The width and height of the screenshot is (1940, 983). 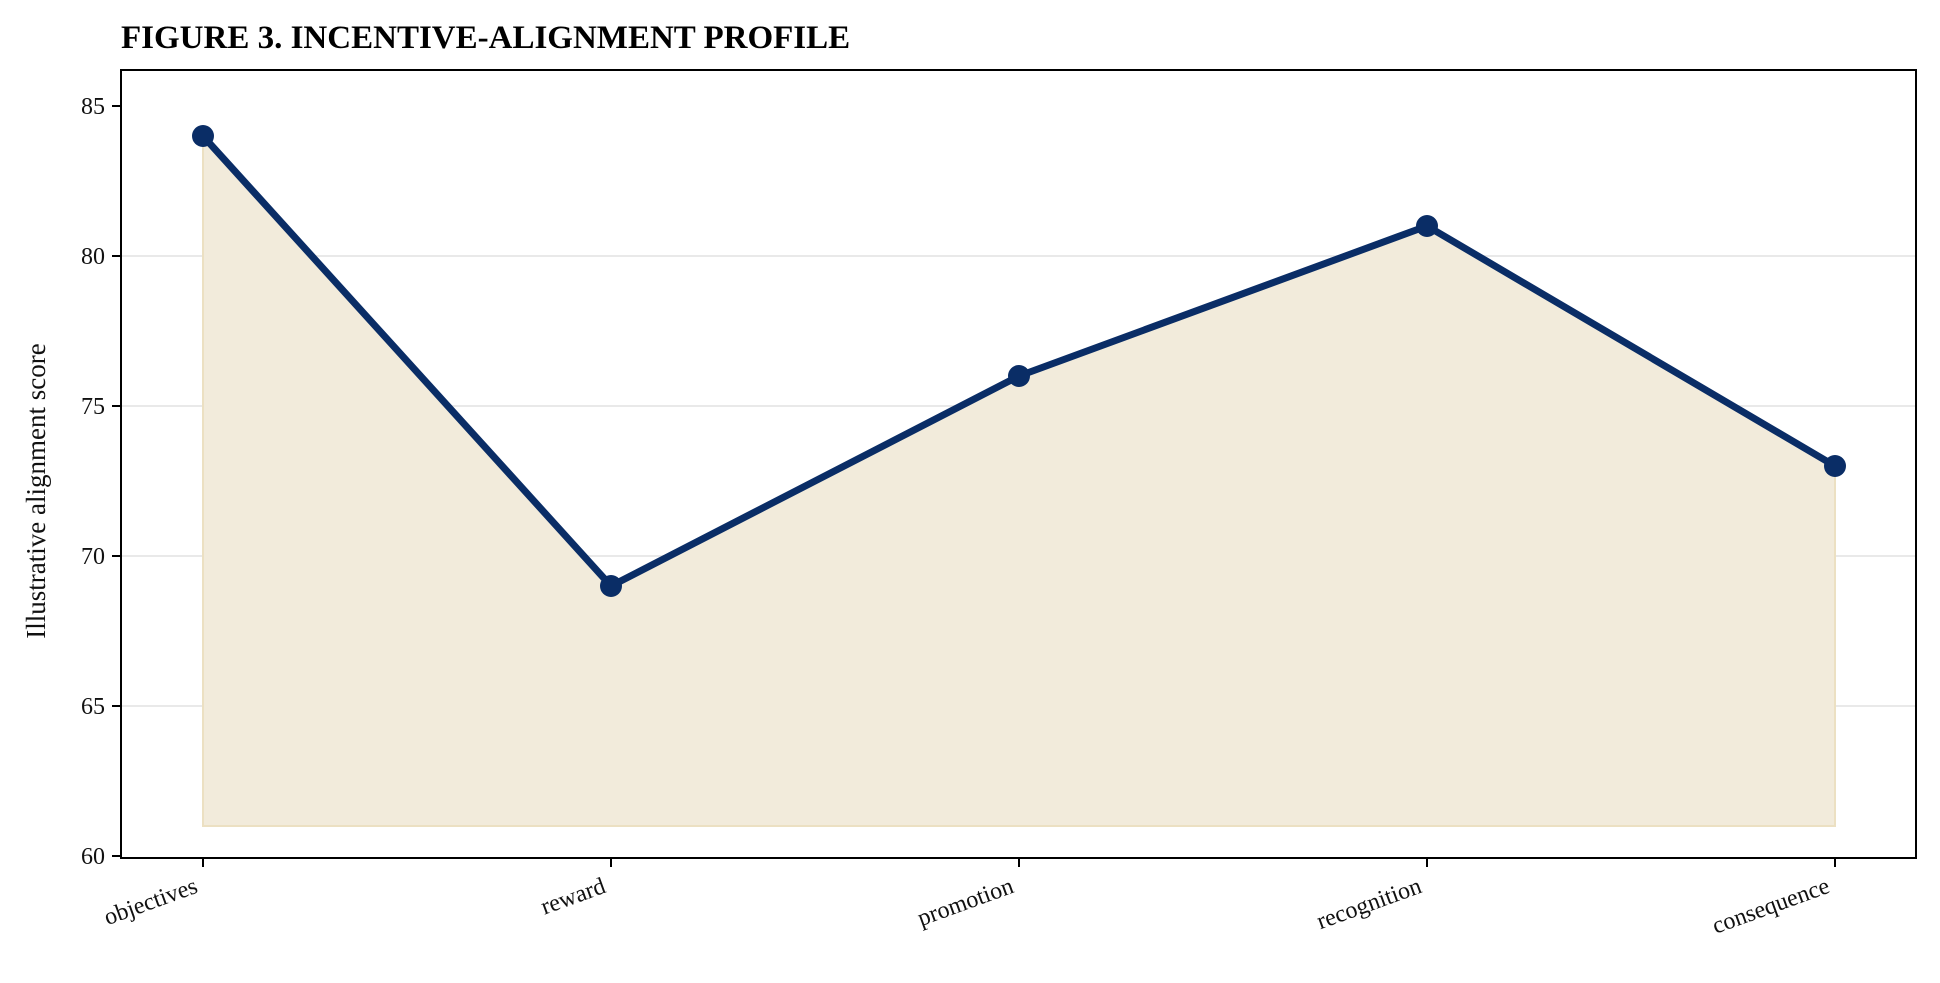 What do you see at coordinates (965, 902) in the screenshot?
I see `x-tick-label: promotion` at bounding box center [965, 902].